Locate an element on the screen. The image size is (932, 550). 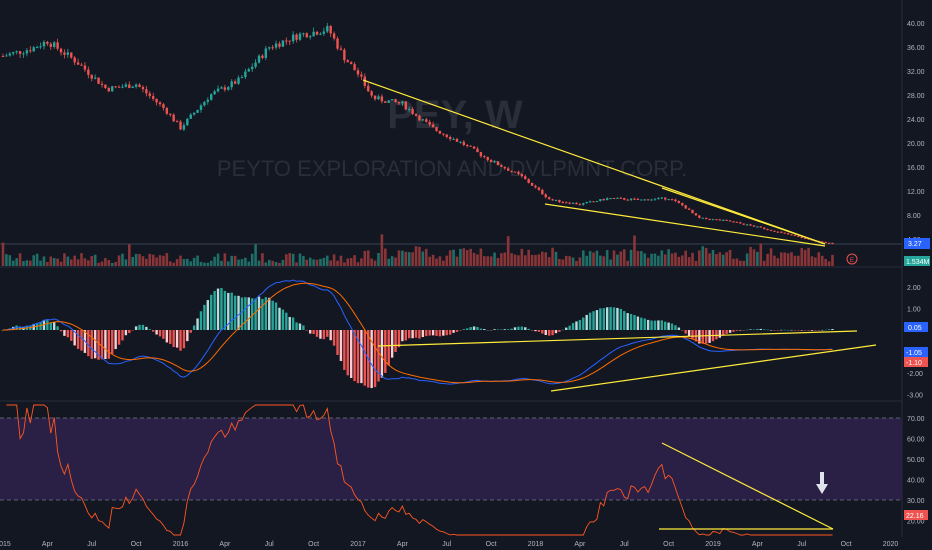
macd-hist-badge is located at coordinates (916, 327).